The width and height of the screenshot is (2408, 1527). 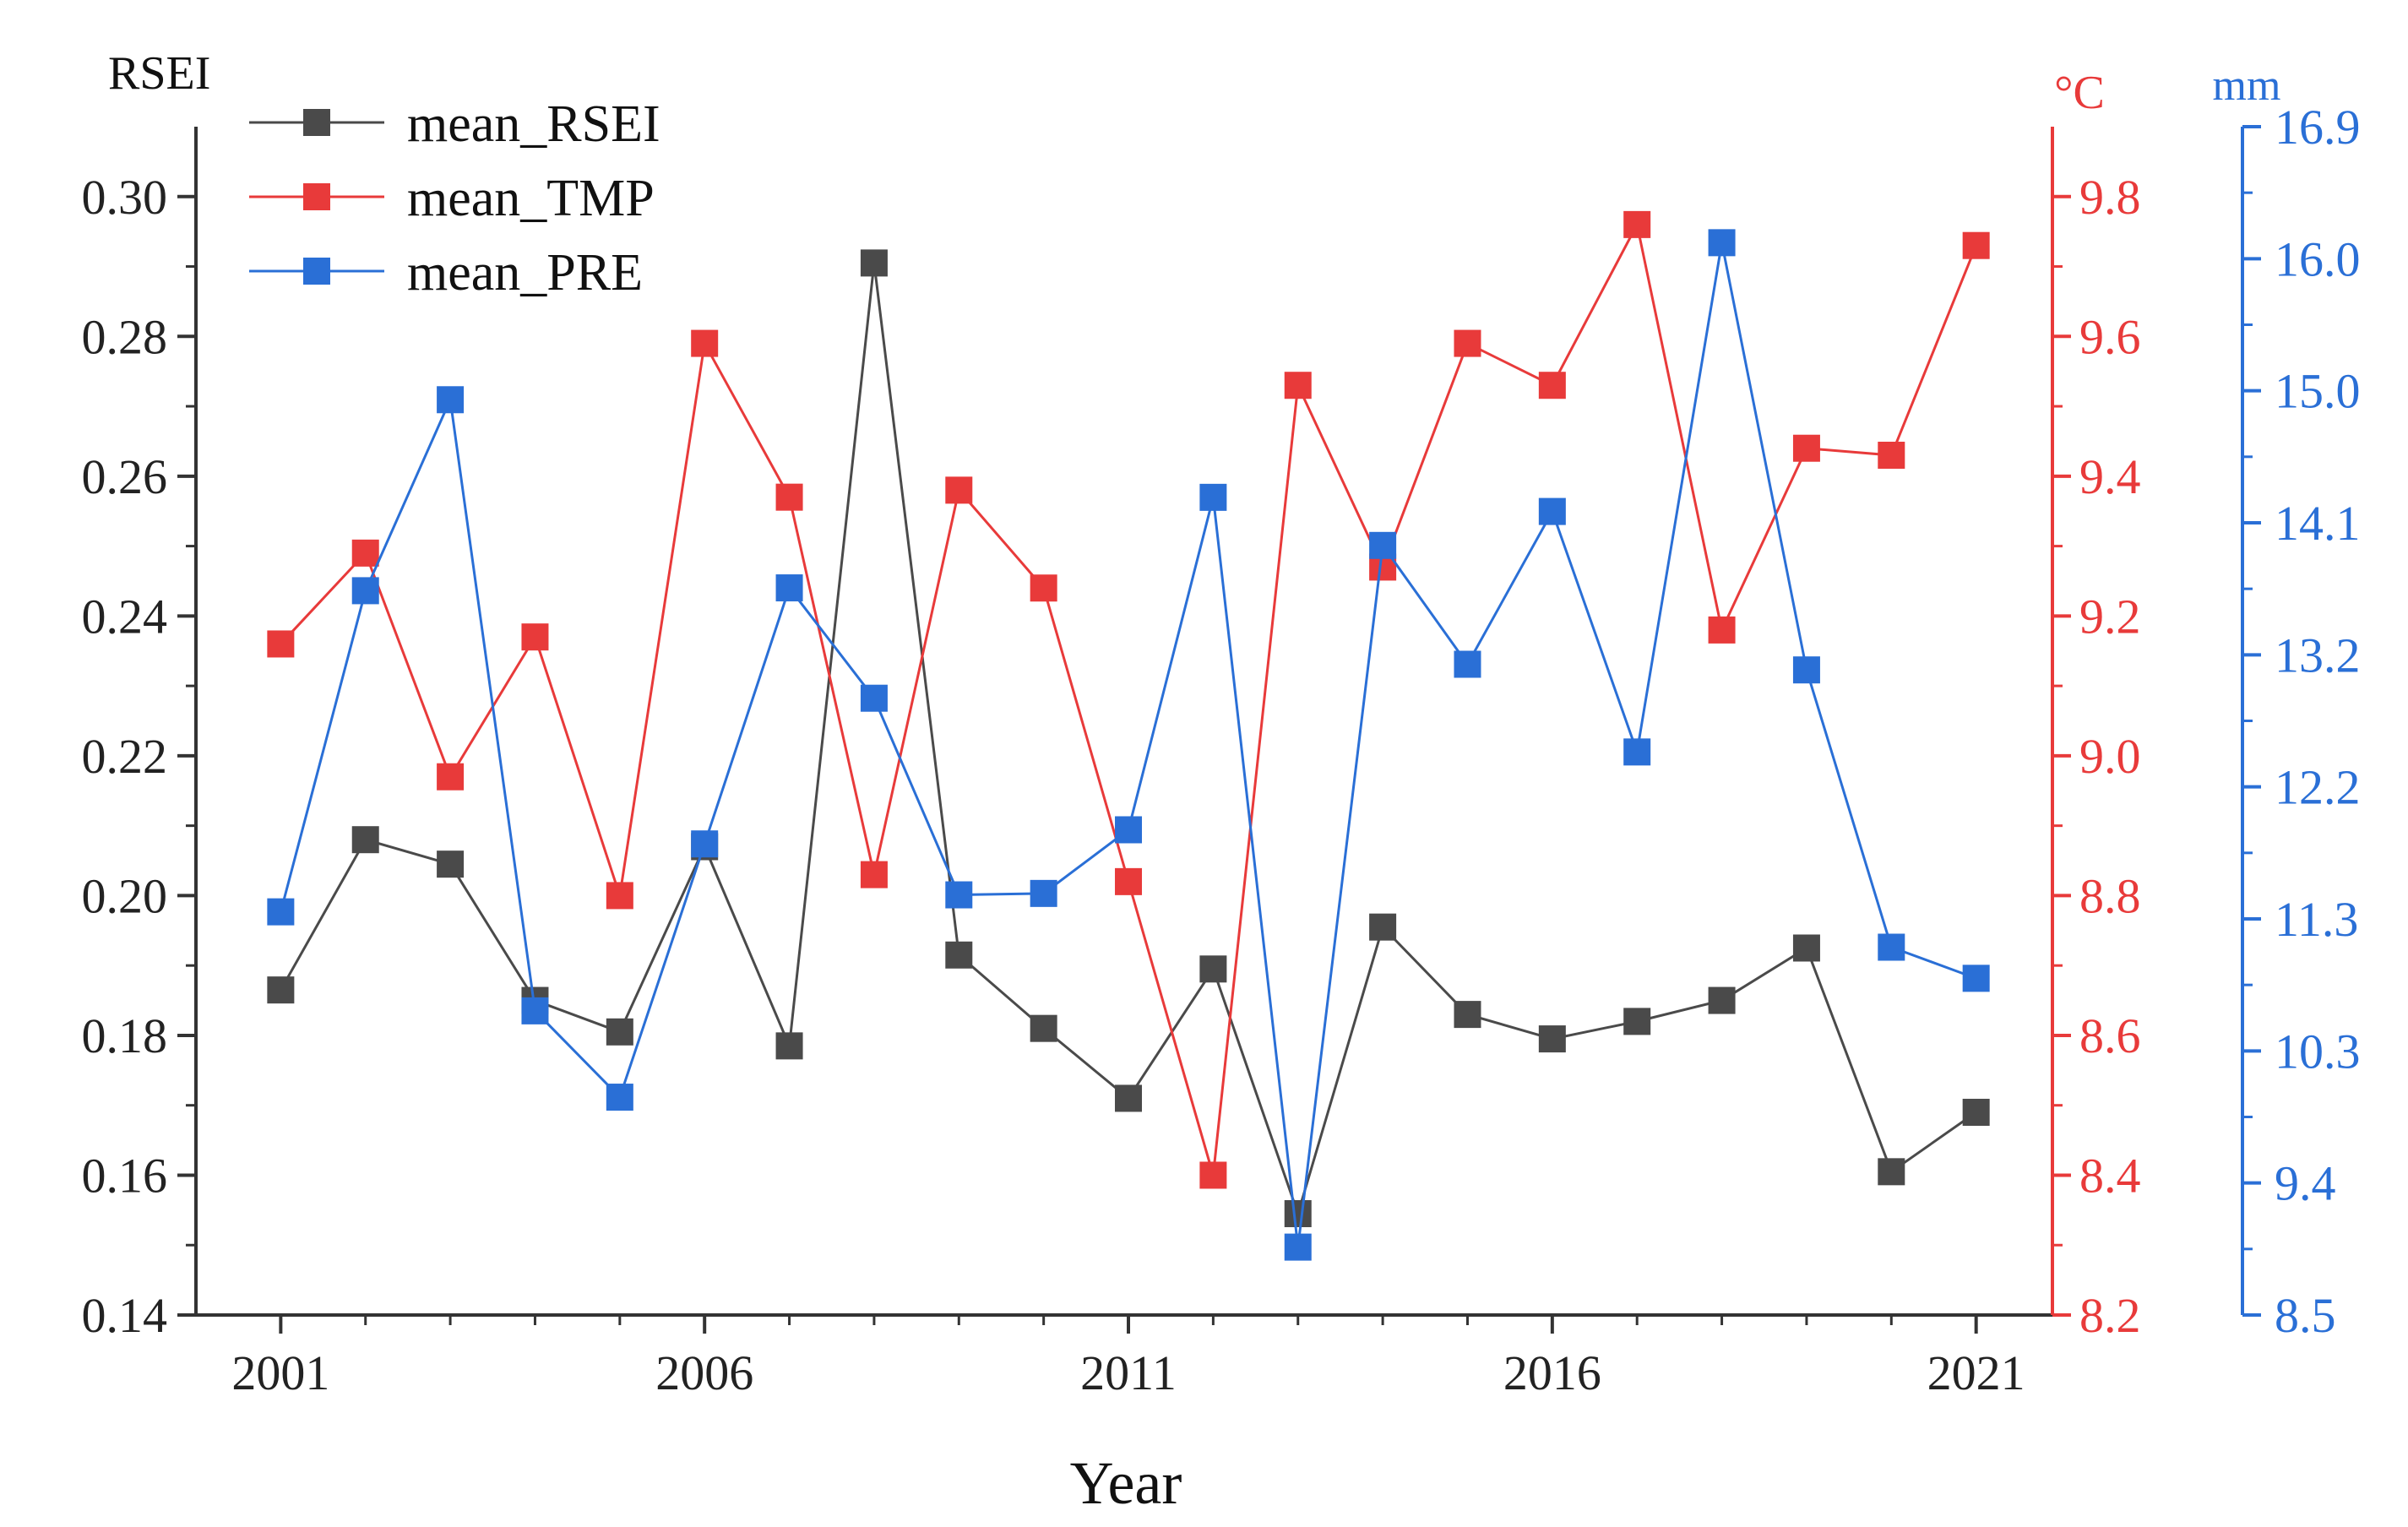 I want to click on left-axis-tick-label: 0.20, so click(x=125, y=895).